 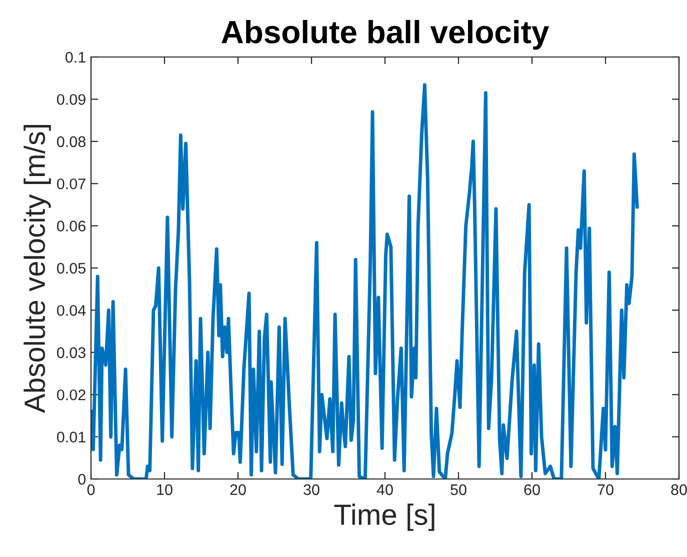 I want to click on y-tick-label: 0.03, so click(x=71, y=352).